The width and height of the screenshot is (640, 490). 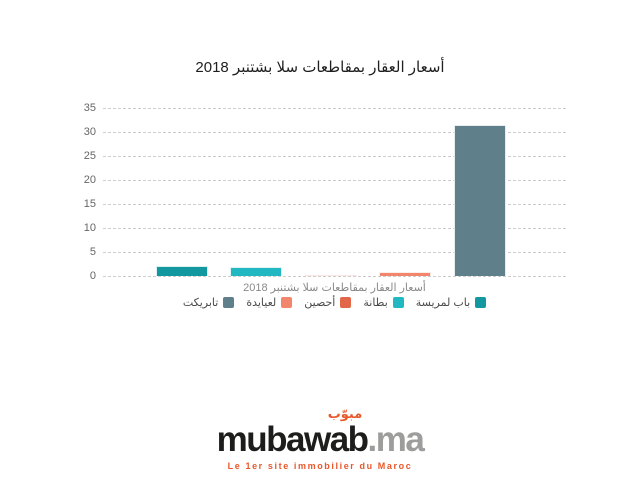 What do you see at coordinates (89, 108) in the screenshot?
I see `y-axis-tick-label: 35` at bounding box center [89, 108].